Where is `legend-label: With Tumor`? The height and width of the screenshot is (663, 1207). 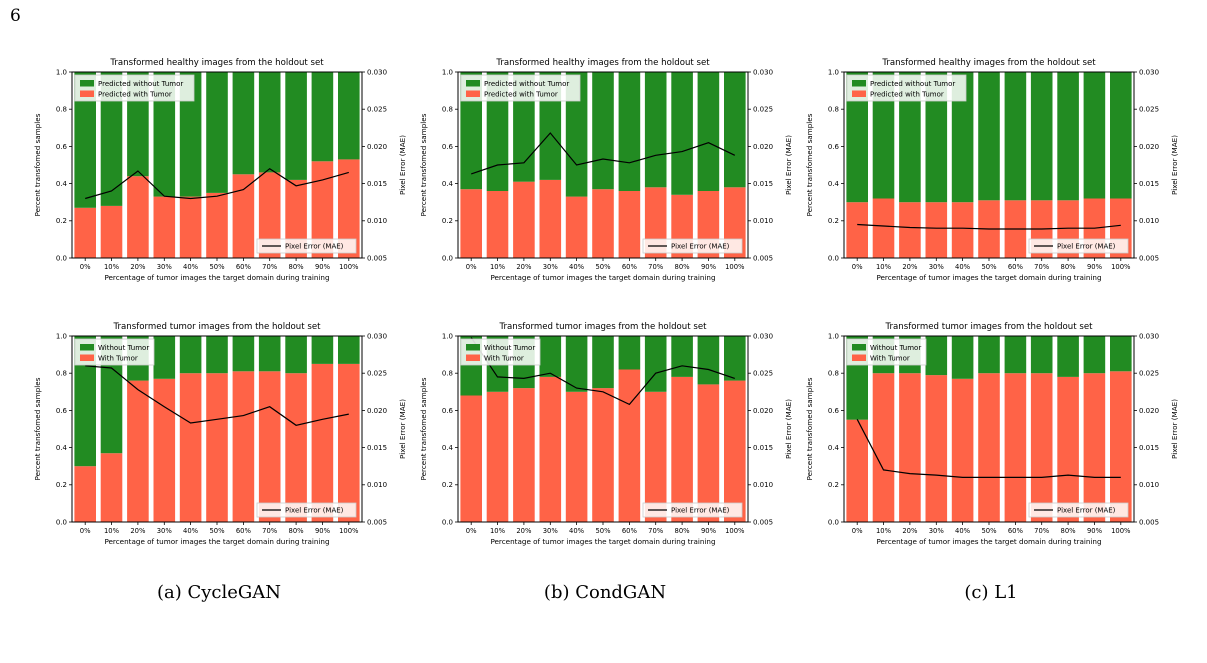 legend-label: With Tumor is located at coordinates (118, 359).